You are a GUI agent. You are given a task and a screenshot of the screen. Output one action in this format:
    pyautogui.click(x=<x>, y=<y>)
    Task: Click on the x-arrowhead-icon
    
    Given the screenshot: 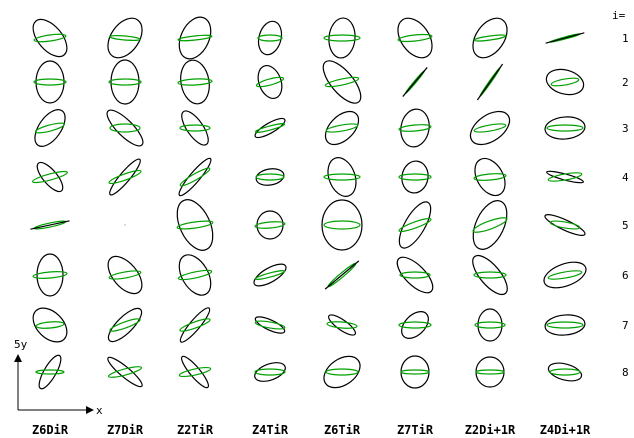 What is the action you would take?
    pyautogui.click(x=90, y=410)
    